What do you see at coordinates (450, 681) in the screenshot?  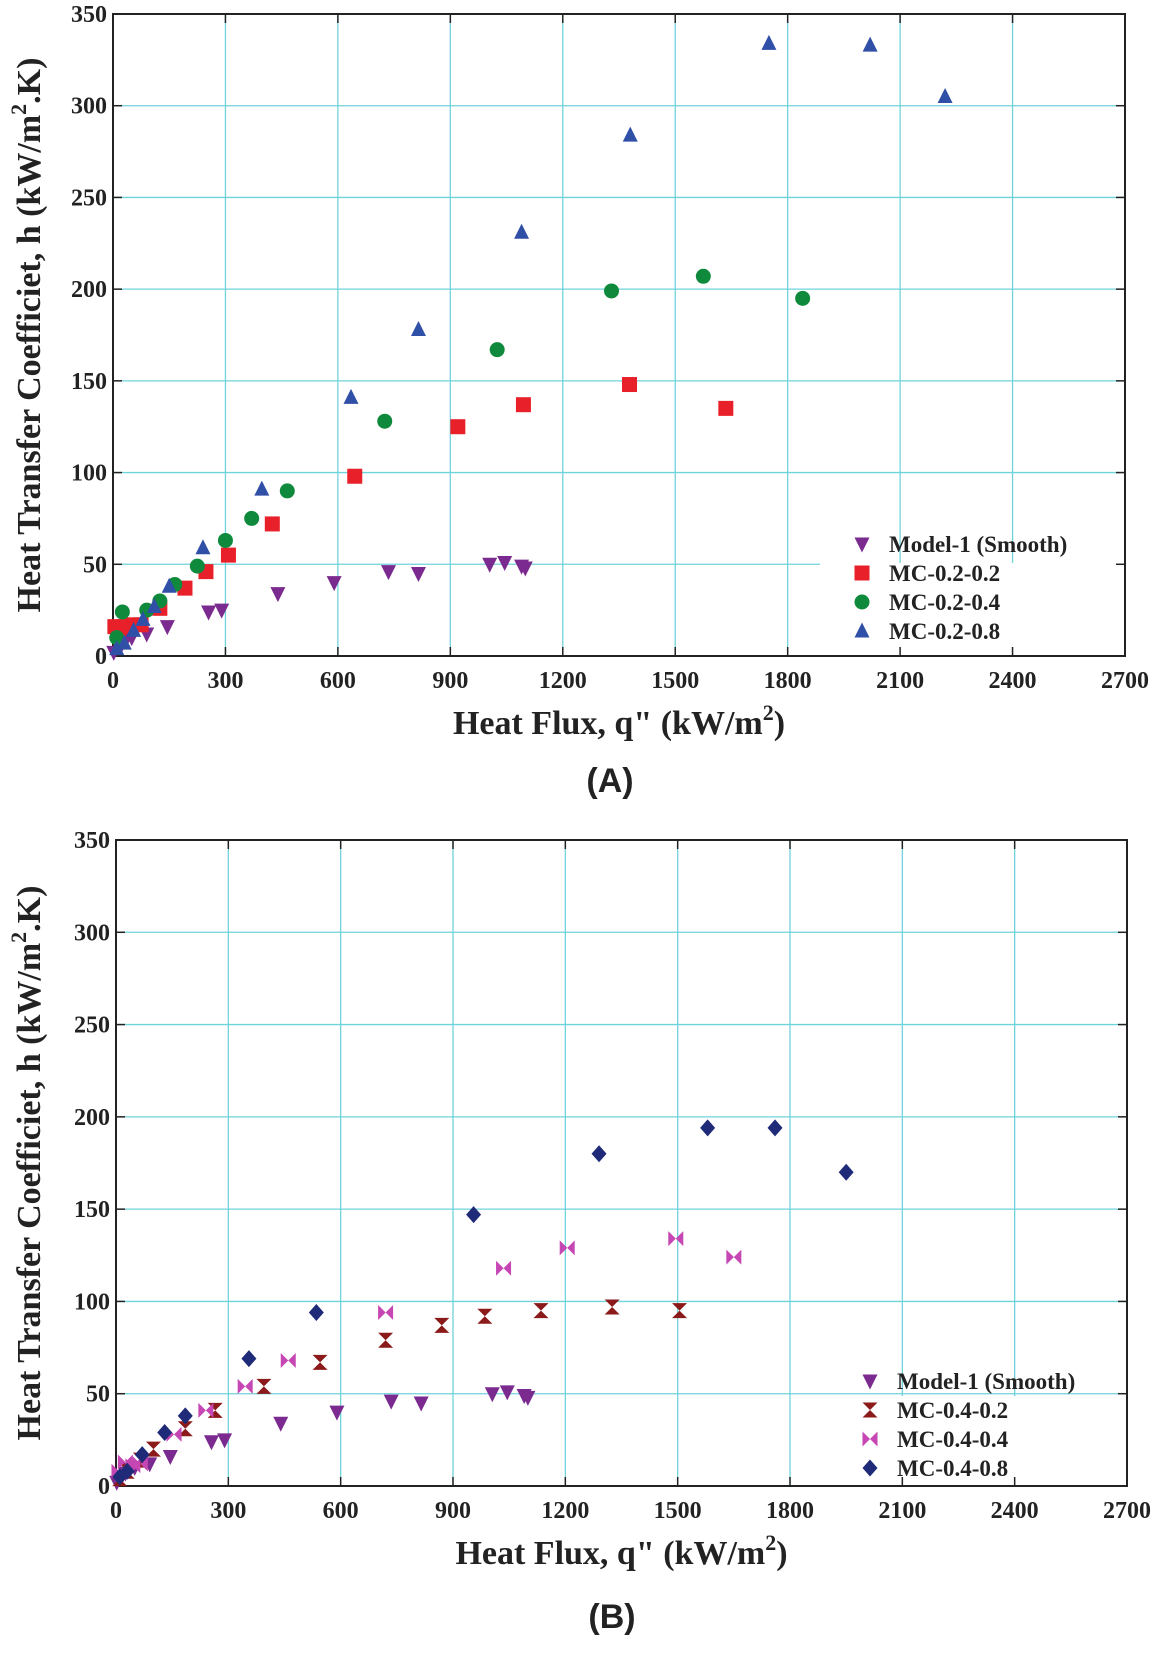 I see `x-tick-label: 900` at bounding box center [450, 681].